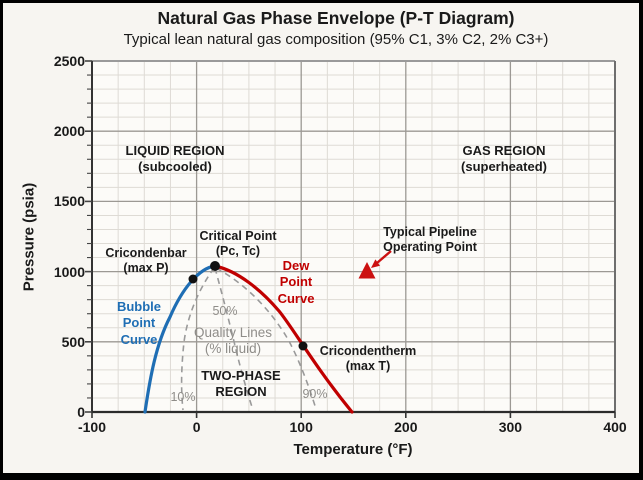  Describe the element at coordinates (615, 427) in the screenshot. I see `x-tick-label: 400` at that location.